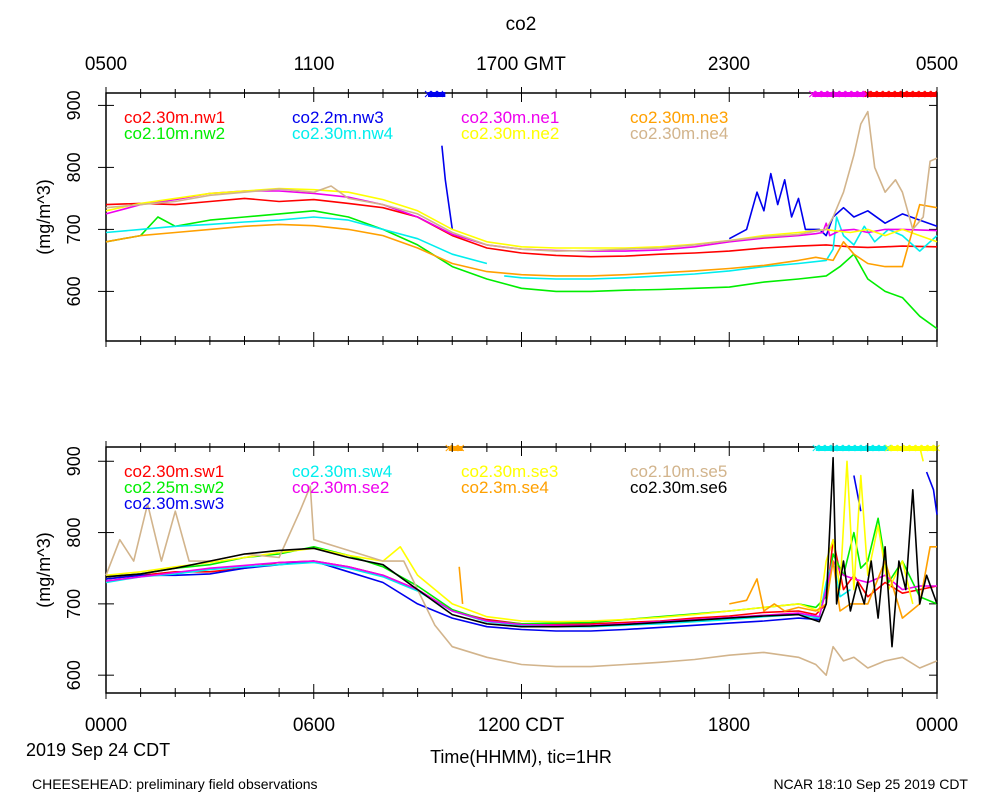  I want to click on series-co2-30m-ne4, so click(521, 181).